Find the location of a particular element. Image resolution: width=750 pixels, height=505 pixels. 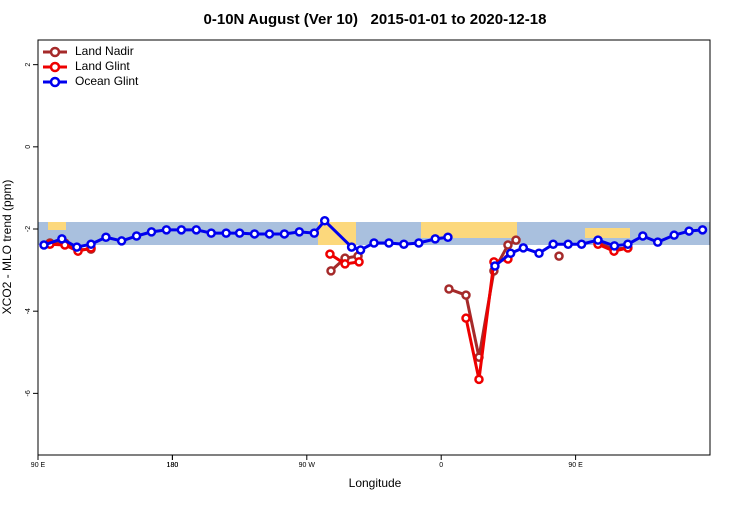

y-tick-label: -2 is located at coordinates (28, 229).